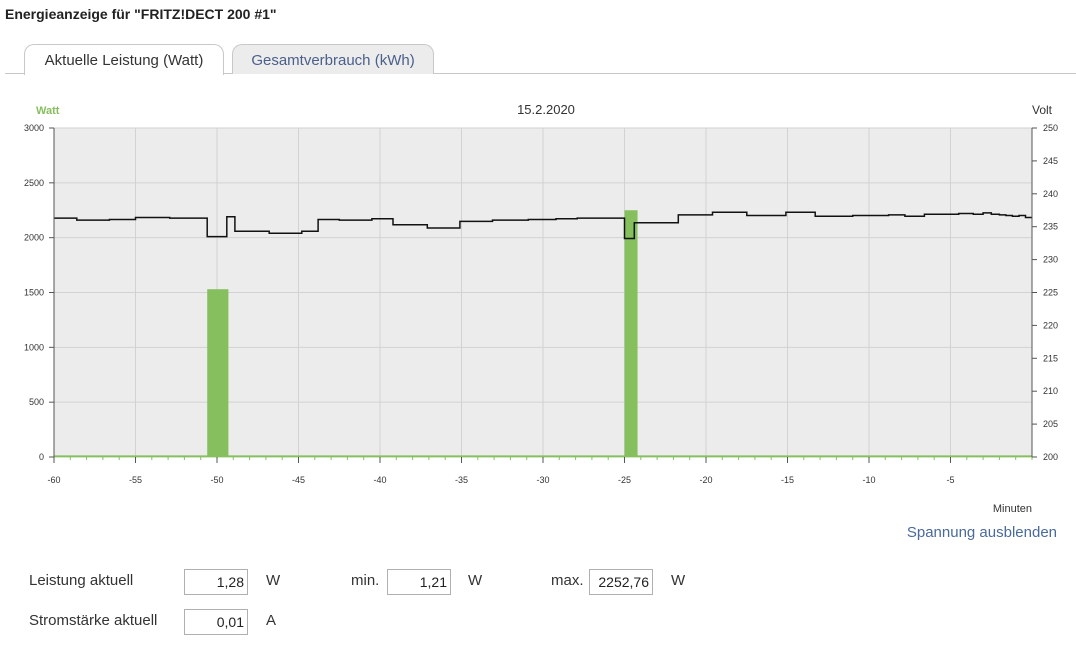 The width and height of the screenshot is (1076, 647). I want to click on current-power-label: Leistung aktuell, so click(81, 580).